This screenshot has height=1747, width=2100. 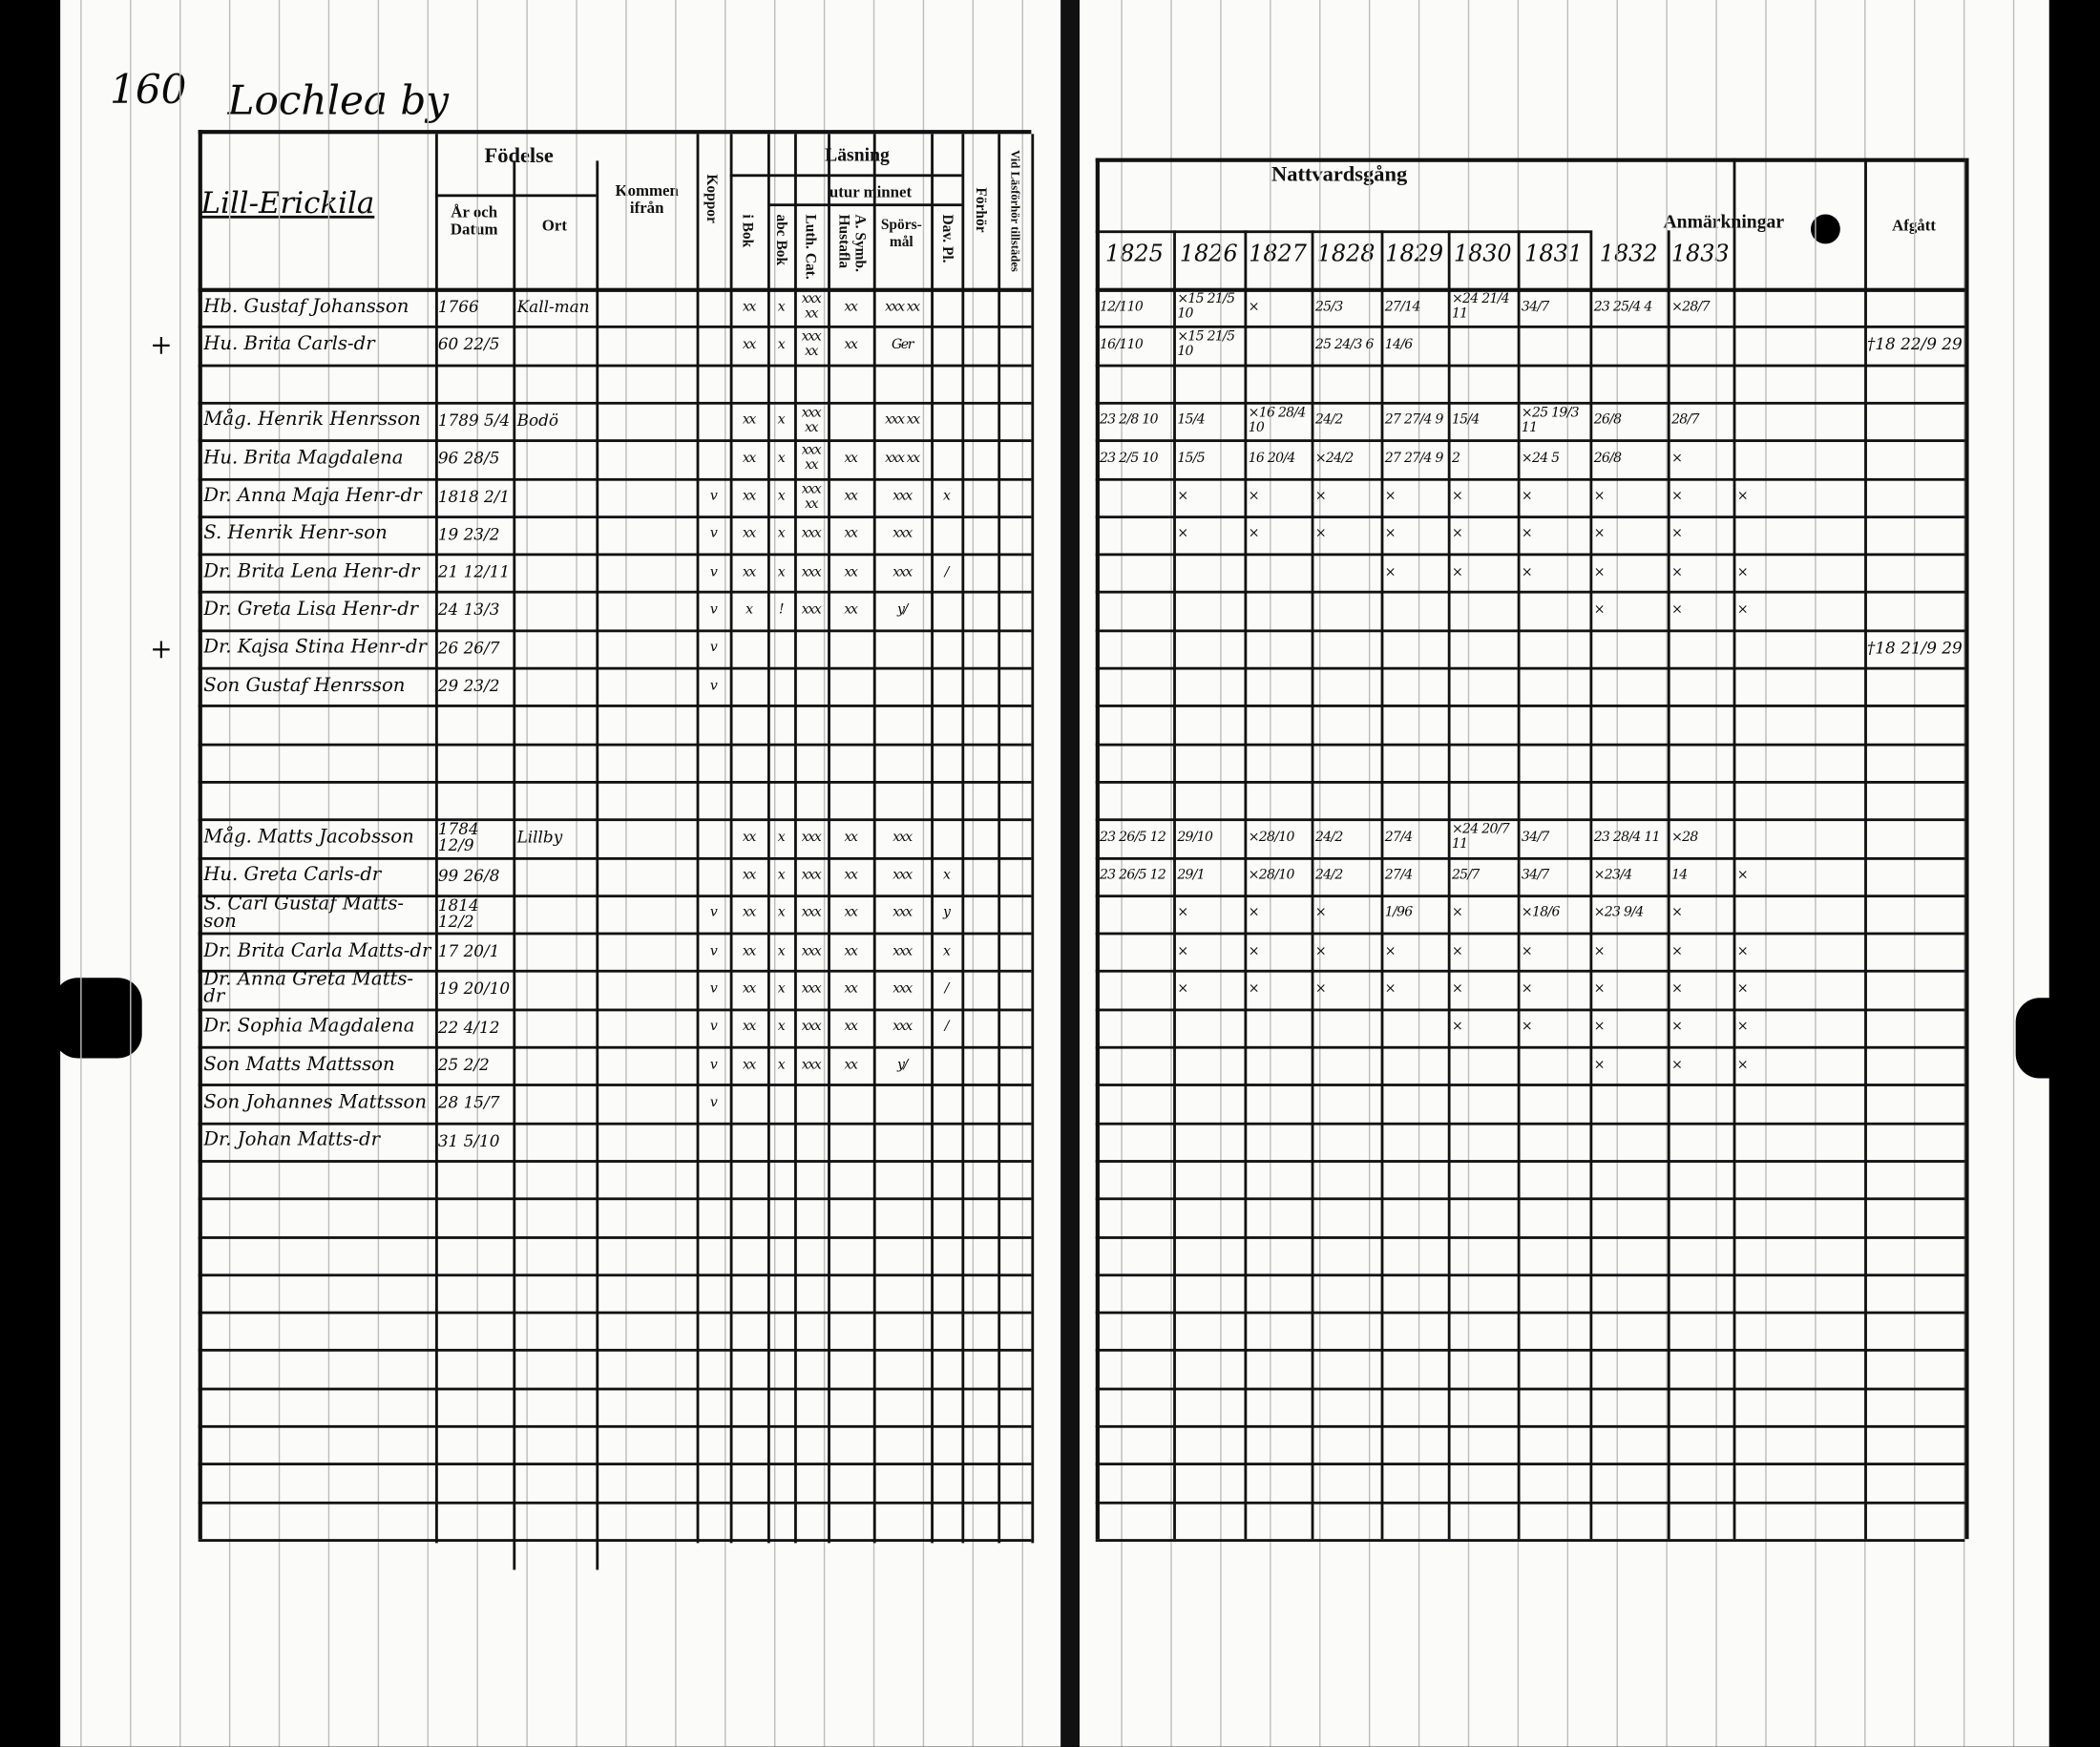 I want to click on book-gutter, so click(x=1070, y=873).